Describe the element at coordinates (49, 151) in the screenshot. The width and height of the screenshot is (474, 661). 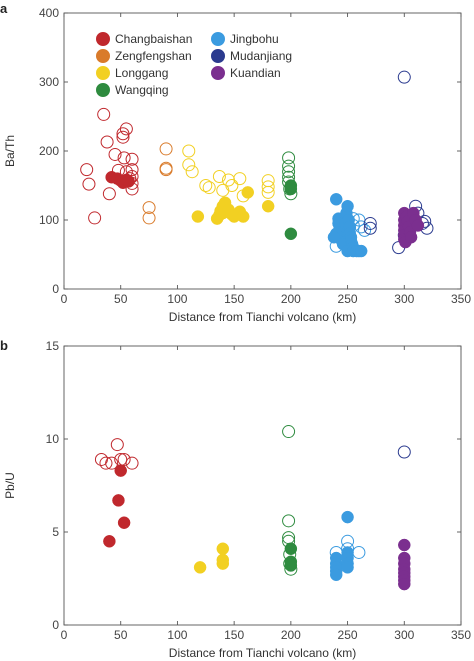
I see `y-tick-label: 200` at that location.